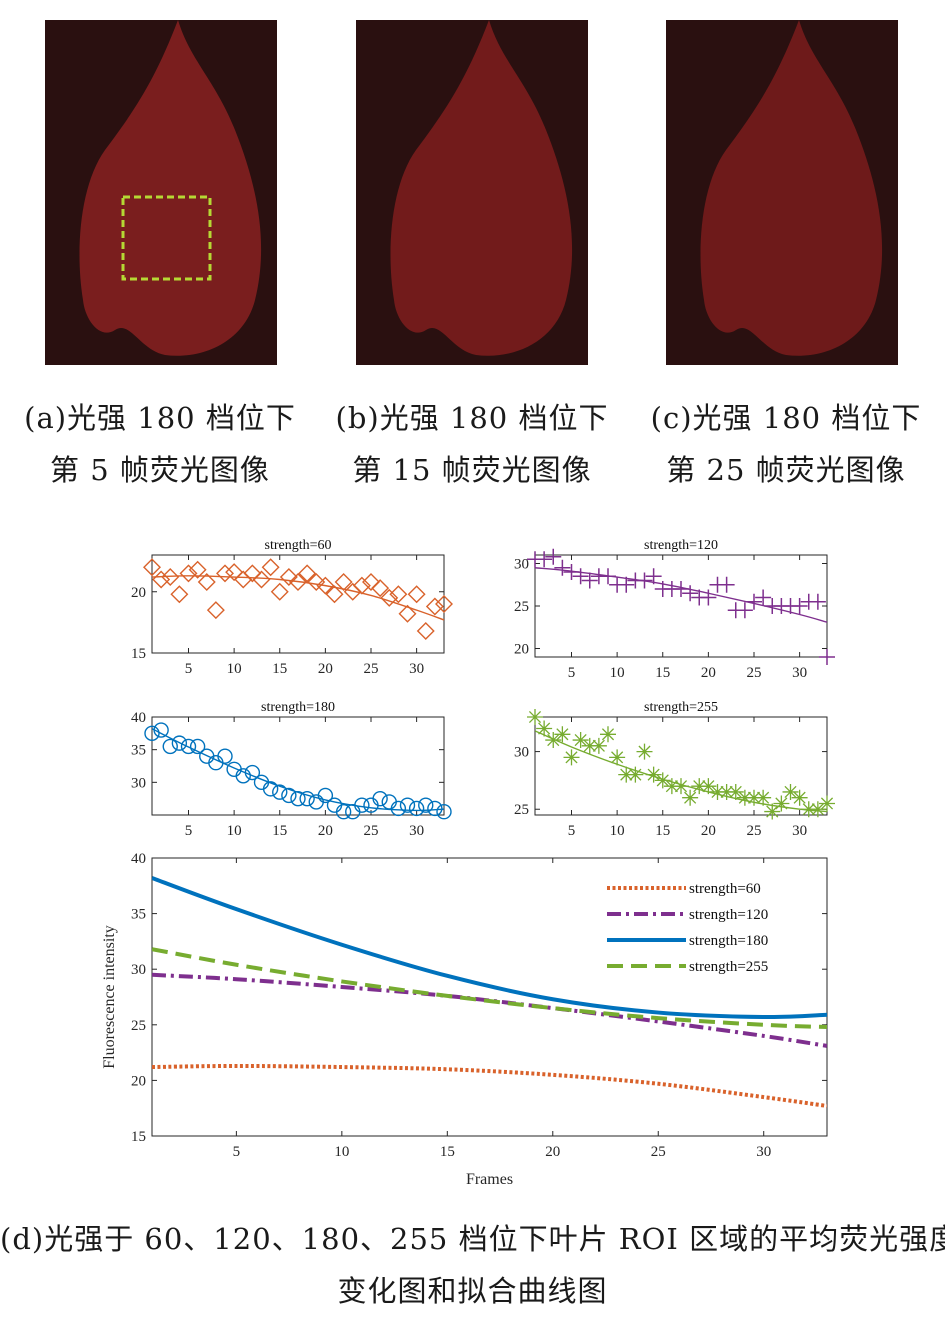 This screenshot has height=1317, width=945. Describe the element at coordinates (138, 915) in the screenshot. I see `y-tick-label: 35` at that location.